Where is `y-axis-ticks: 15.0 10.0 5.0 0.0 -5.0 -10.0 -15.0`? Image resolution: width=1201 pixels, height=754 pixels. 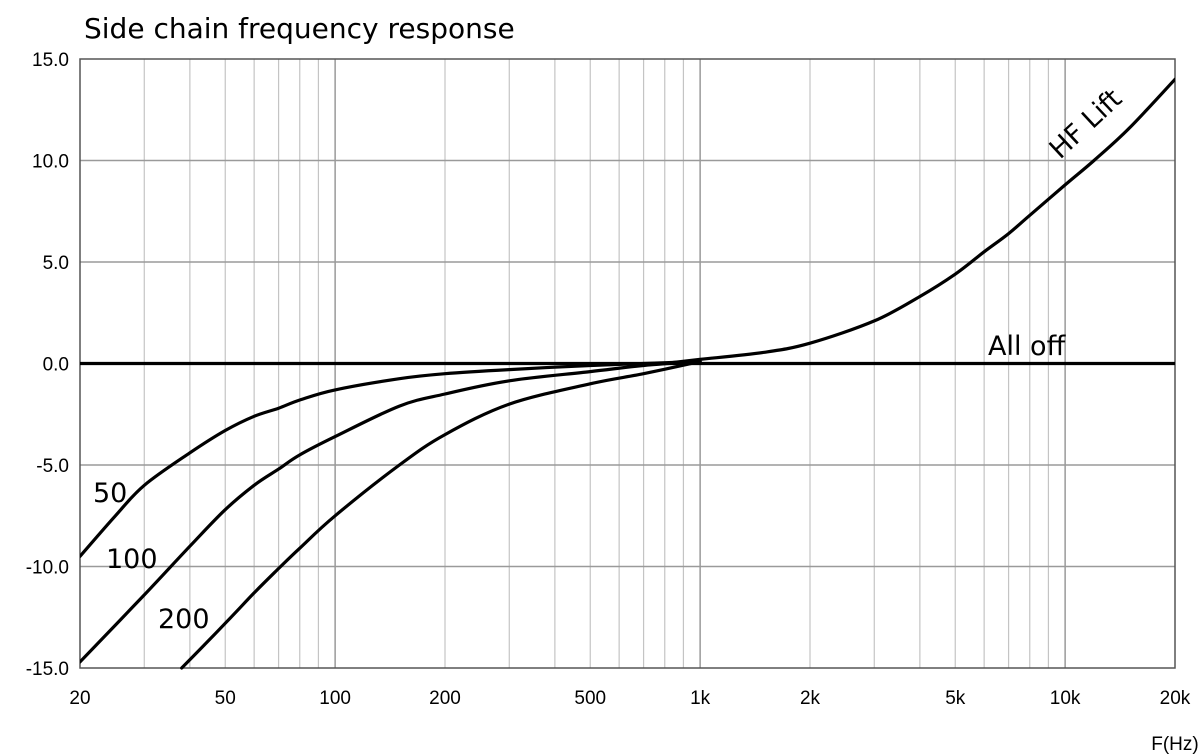 y-axis-ticks: 15.0 10.0 5.0 0.0 -5.0 -10.0 -15.0 is located at coordinates (47, 365).